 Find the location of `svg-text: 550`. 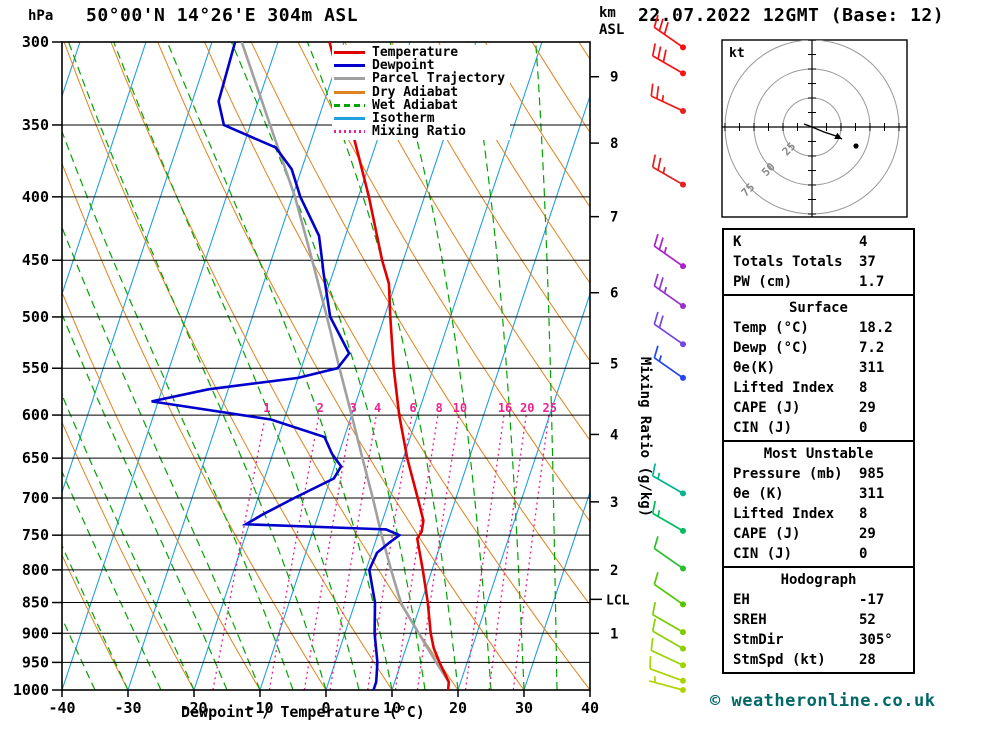

svg-text: 550 is located at coordinates (35, 368).